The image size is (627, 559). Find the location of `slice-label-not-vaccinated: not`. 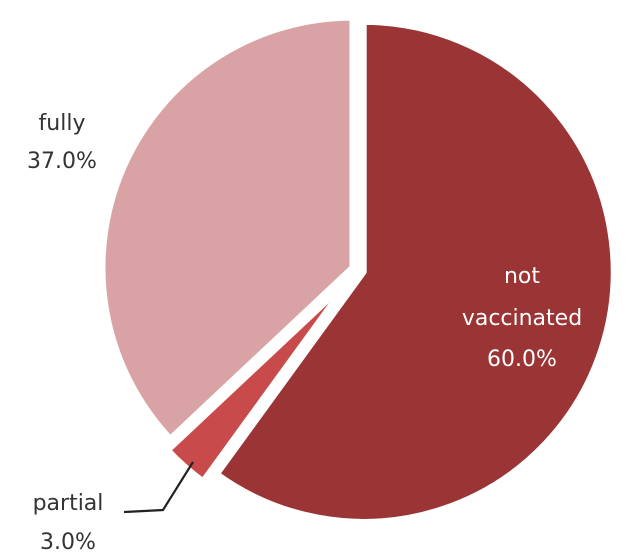

slice-label-not-vaccinated: not is located at coordinates (522, 276).